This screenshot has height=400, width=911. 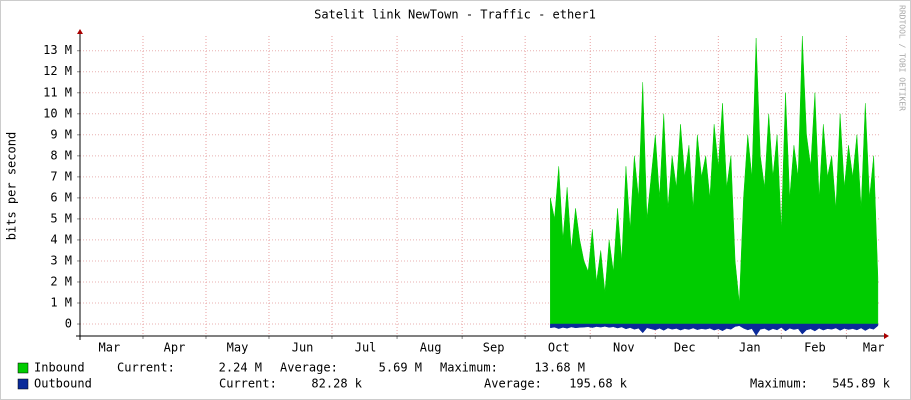 What do you see at coordinates (61, 134) in the screenshot?
I see `y-tick-label: 9 M` at bounding box center [61, 134].